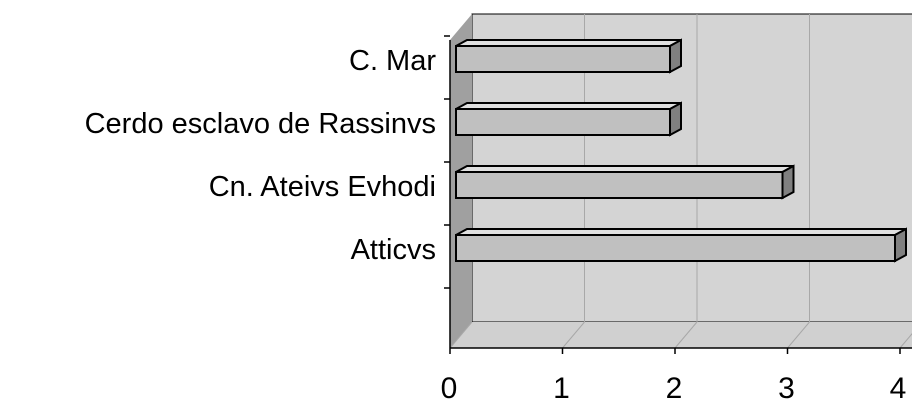 The image size is (912, 408). What do you see at coordinates (786, 388) in the screenshot?
I see `x-tick-label: 3` at bounding box center [786, 388].